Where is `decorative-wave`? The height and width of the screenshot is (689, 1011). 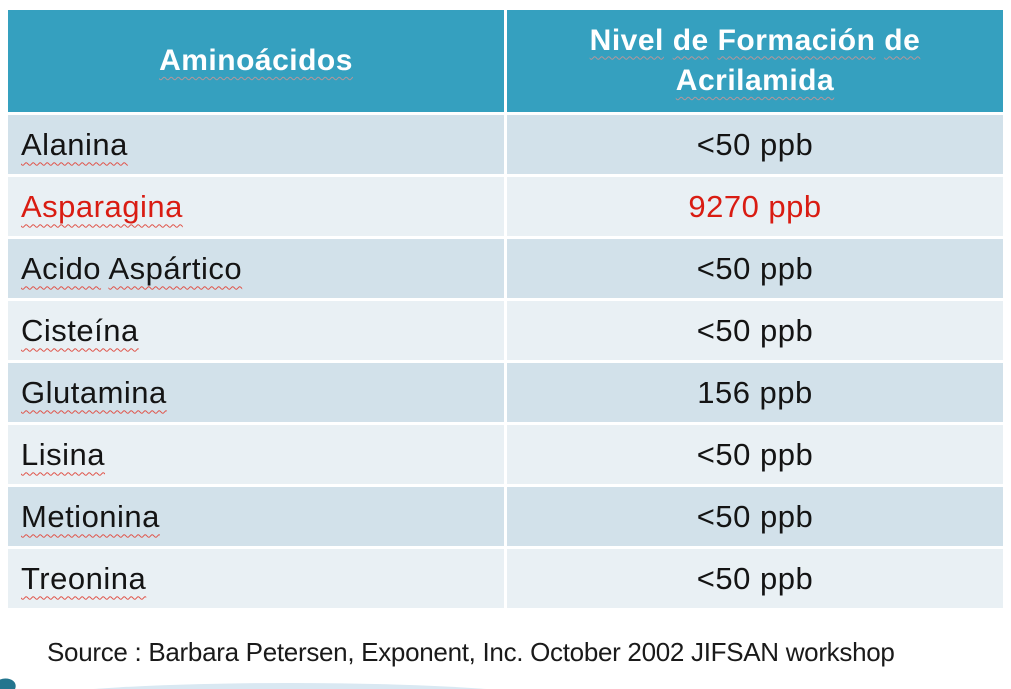
decorative-wave is located at coordinates (290, 686).